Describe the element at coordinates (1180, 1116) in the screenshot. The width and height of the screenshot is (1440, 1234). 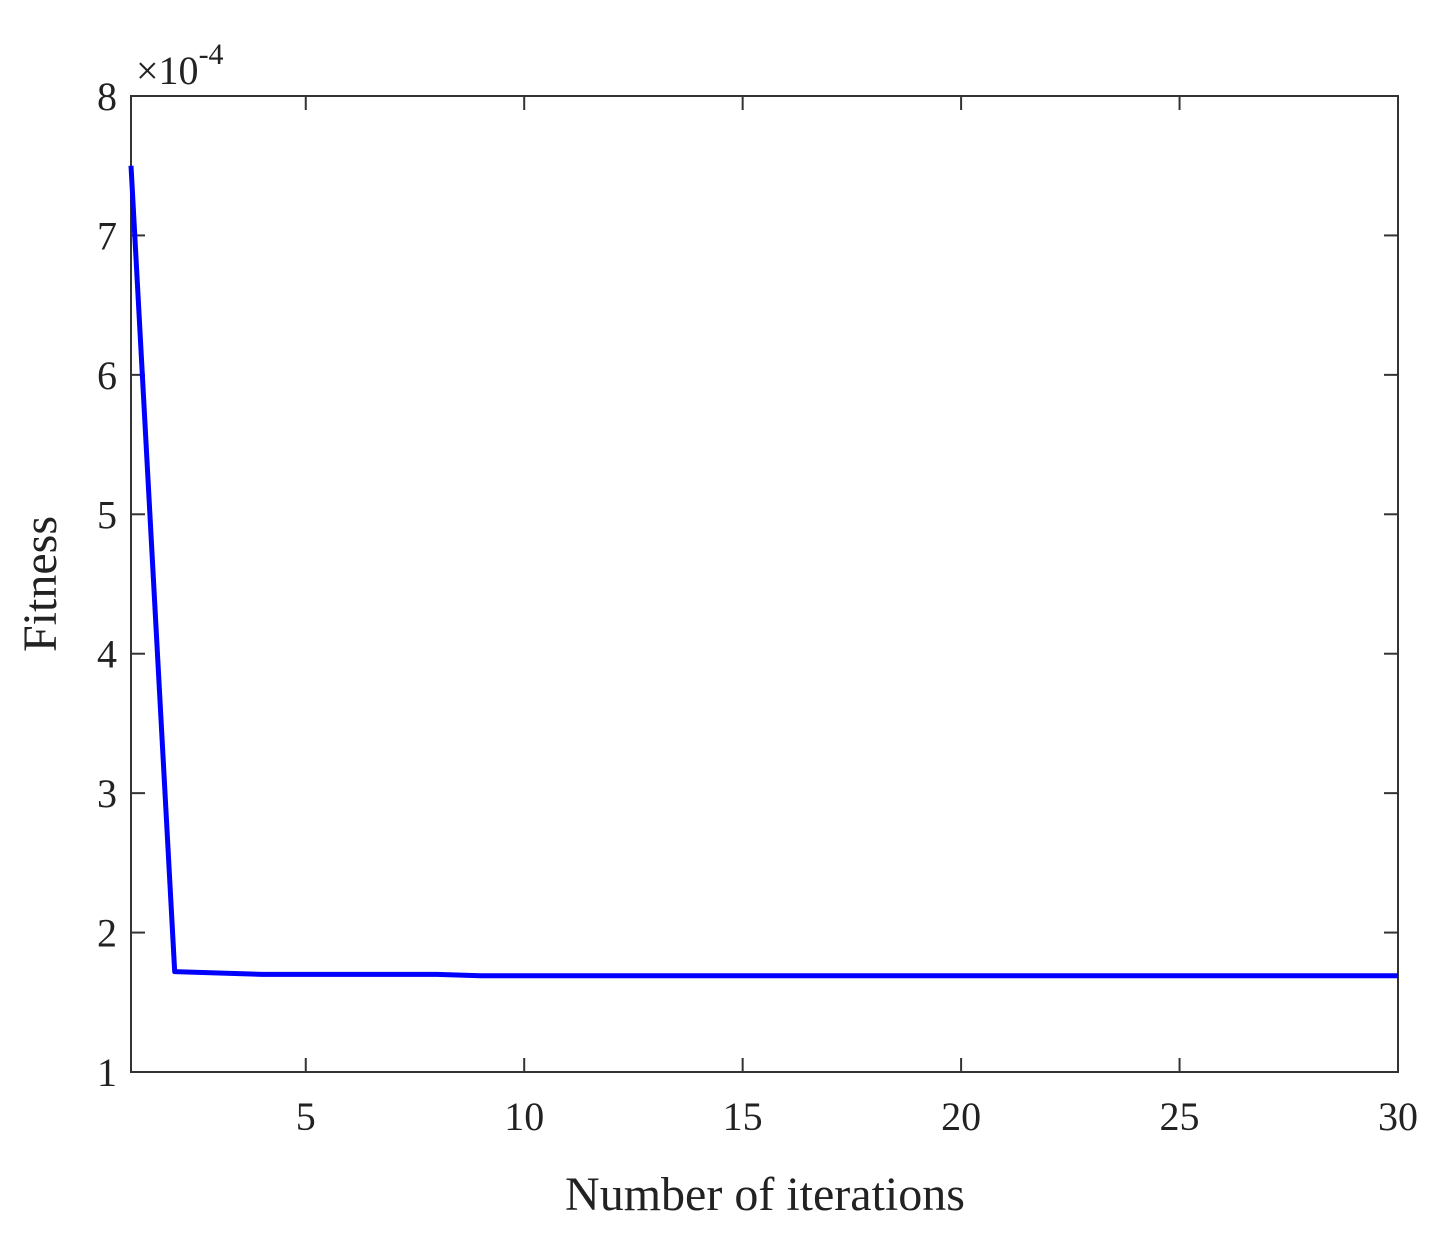
I see `x-tick-label: 25` at that location.